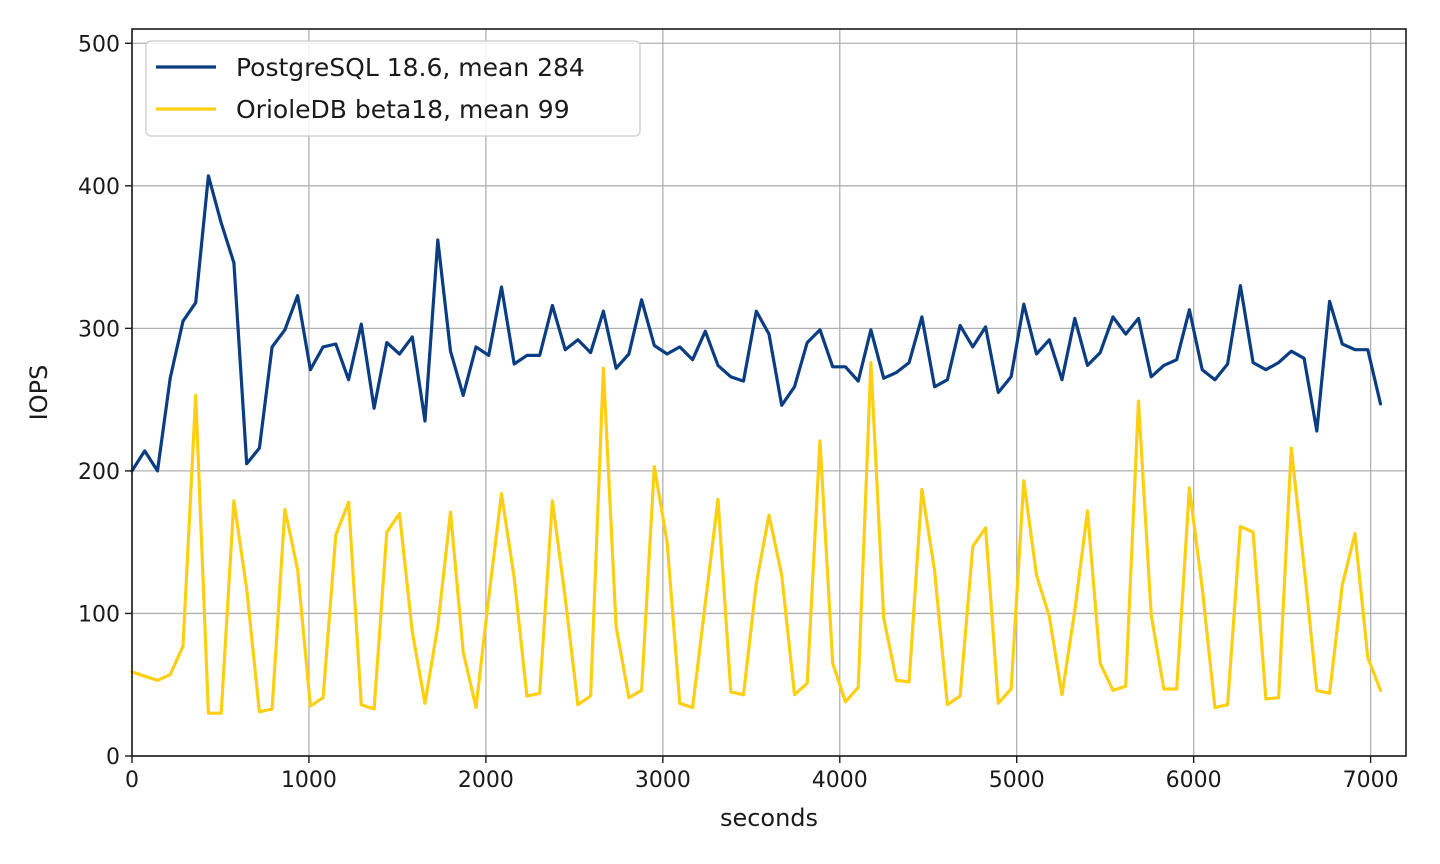 Image resolution: width=1440 pixels, height=864 pixels. Describe the element at coordinates (486, 780) in the screenshot. I see `x-tick-label: 2000` at that location.